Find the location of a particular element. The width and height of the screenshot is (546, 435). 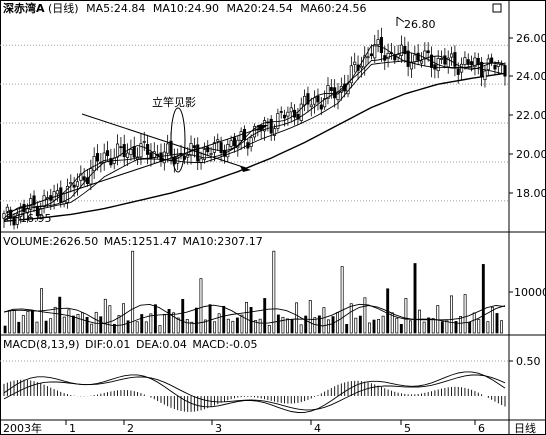

support-arrowhead is located at coordinates (262, 128).